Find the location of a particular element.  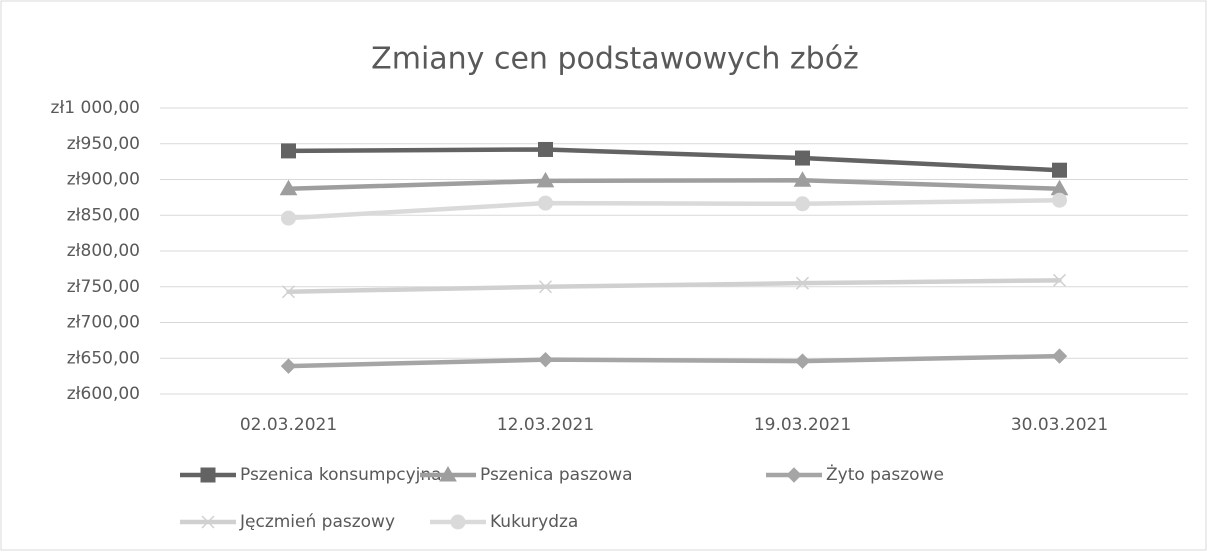

chart-title: Zmiany cen podstawowych zbóż is located at coordinates (615, 59).